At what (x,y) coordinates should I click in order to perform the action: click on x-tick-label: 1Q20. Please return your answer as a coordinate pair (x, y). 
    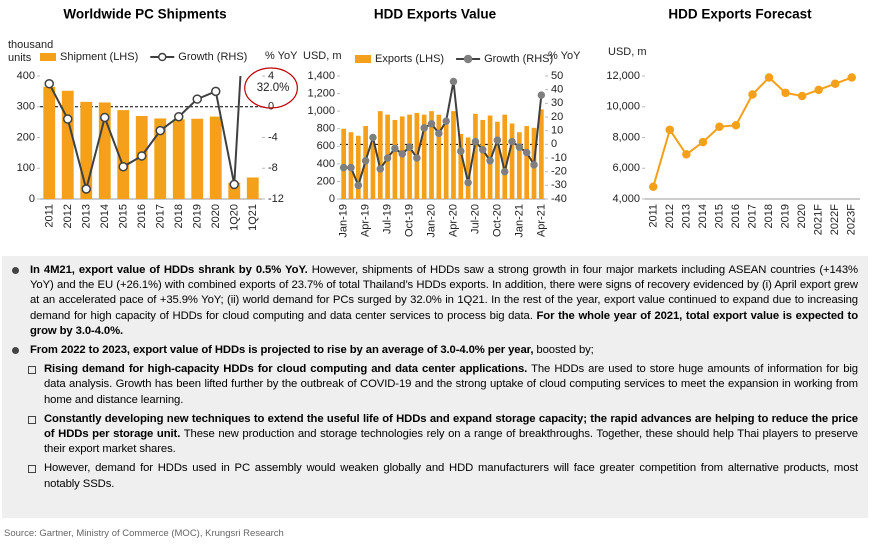
    Looking at the image, I should click on (234, 217).